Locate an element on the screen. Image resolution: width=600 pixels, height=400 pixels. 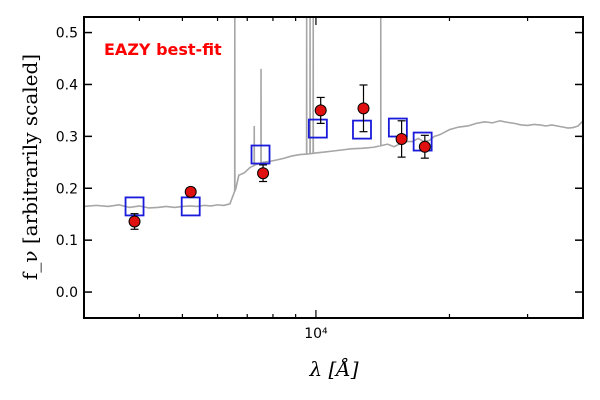
y-tick-label: 0.4 is located at coordinates (67, 85).